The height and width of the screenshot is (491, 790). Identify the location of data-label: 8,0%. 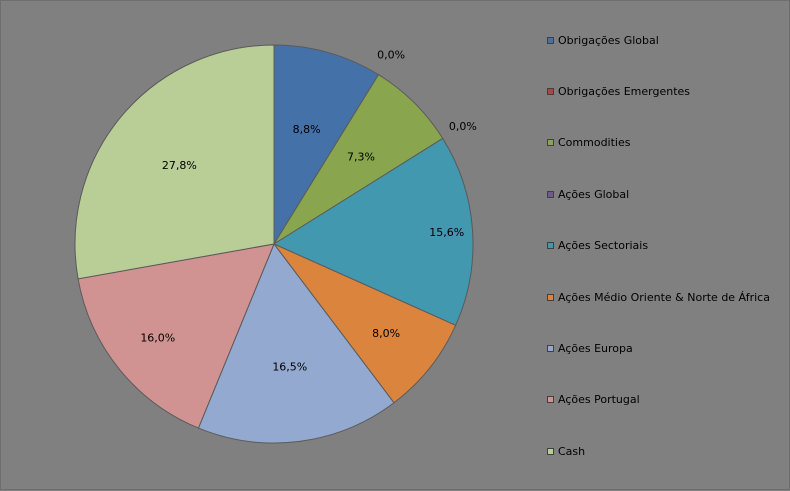
(386, 333).